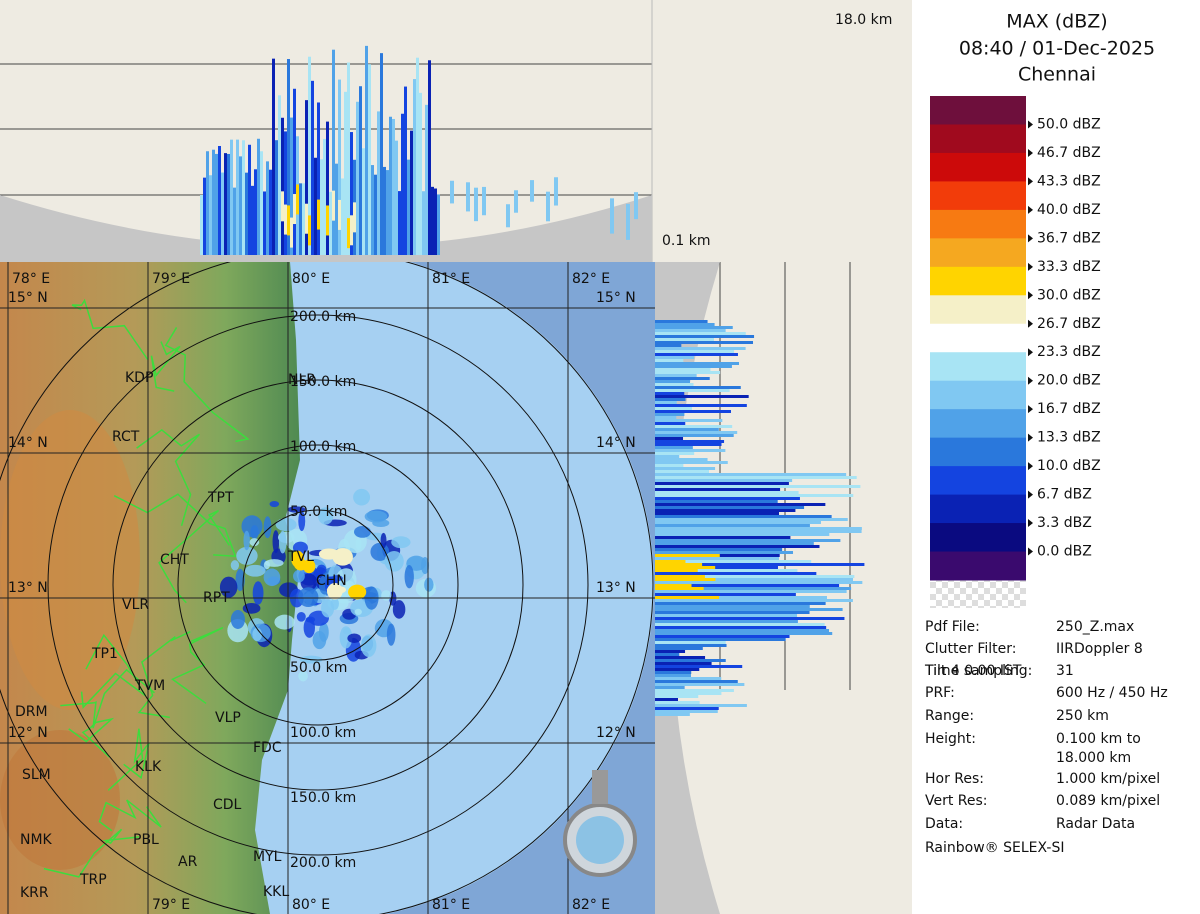  I want to click on range-ring, so click(318, 585).